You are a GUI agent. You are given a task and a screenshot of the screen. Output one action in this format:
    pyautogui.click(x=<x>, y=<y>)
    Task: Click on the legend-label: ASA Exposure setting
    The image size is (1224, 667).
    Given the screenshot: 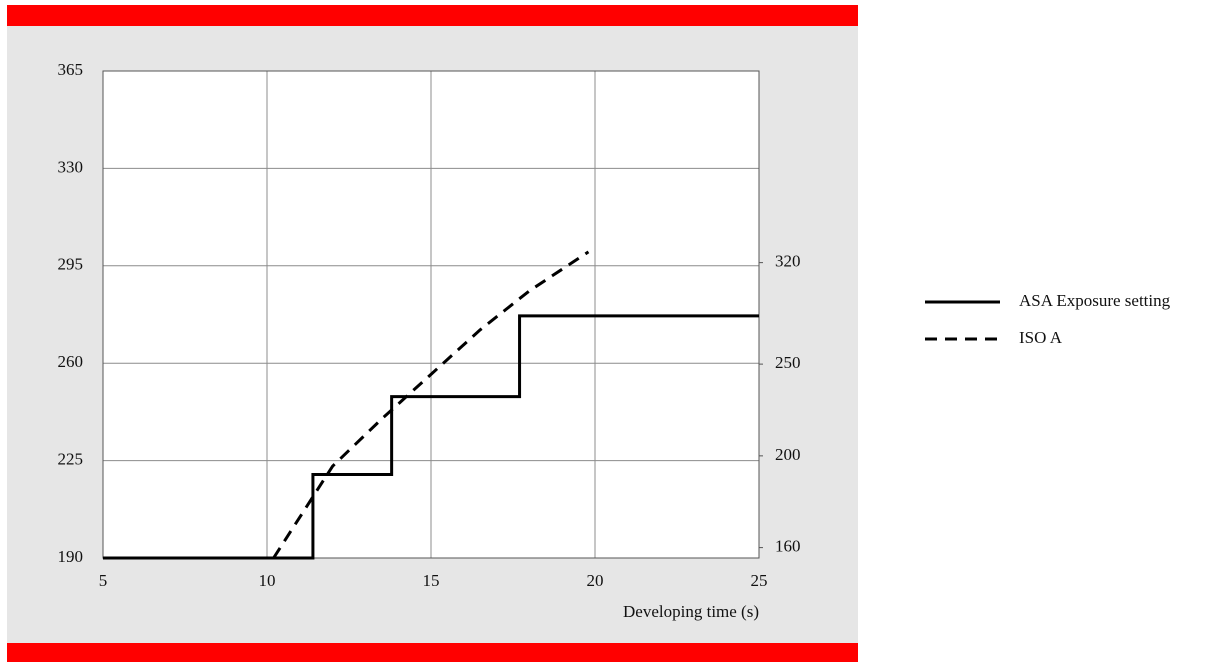 What is the action you would take?
    pyautogui.click(x=1095, y=300)
    